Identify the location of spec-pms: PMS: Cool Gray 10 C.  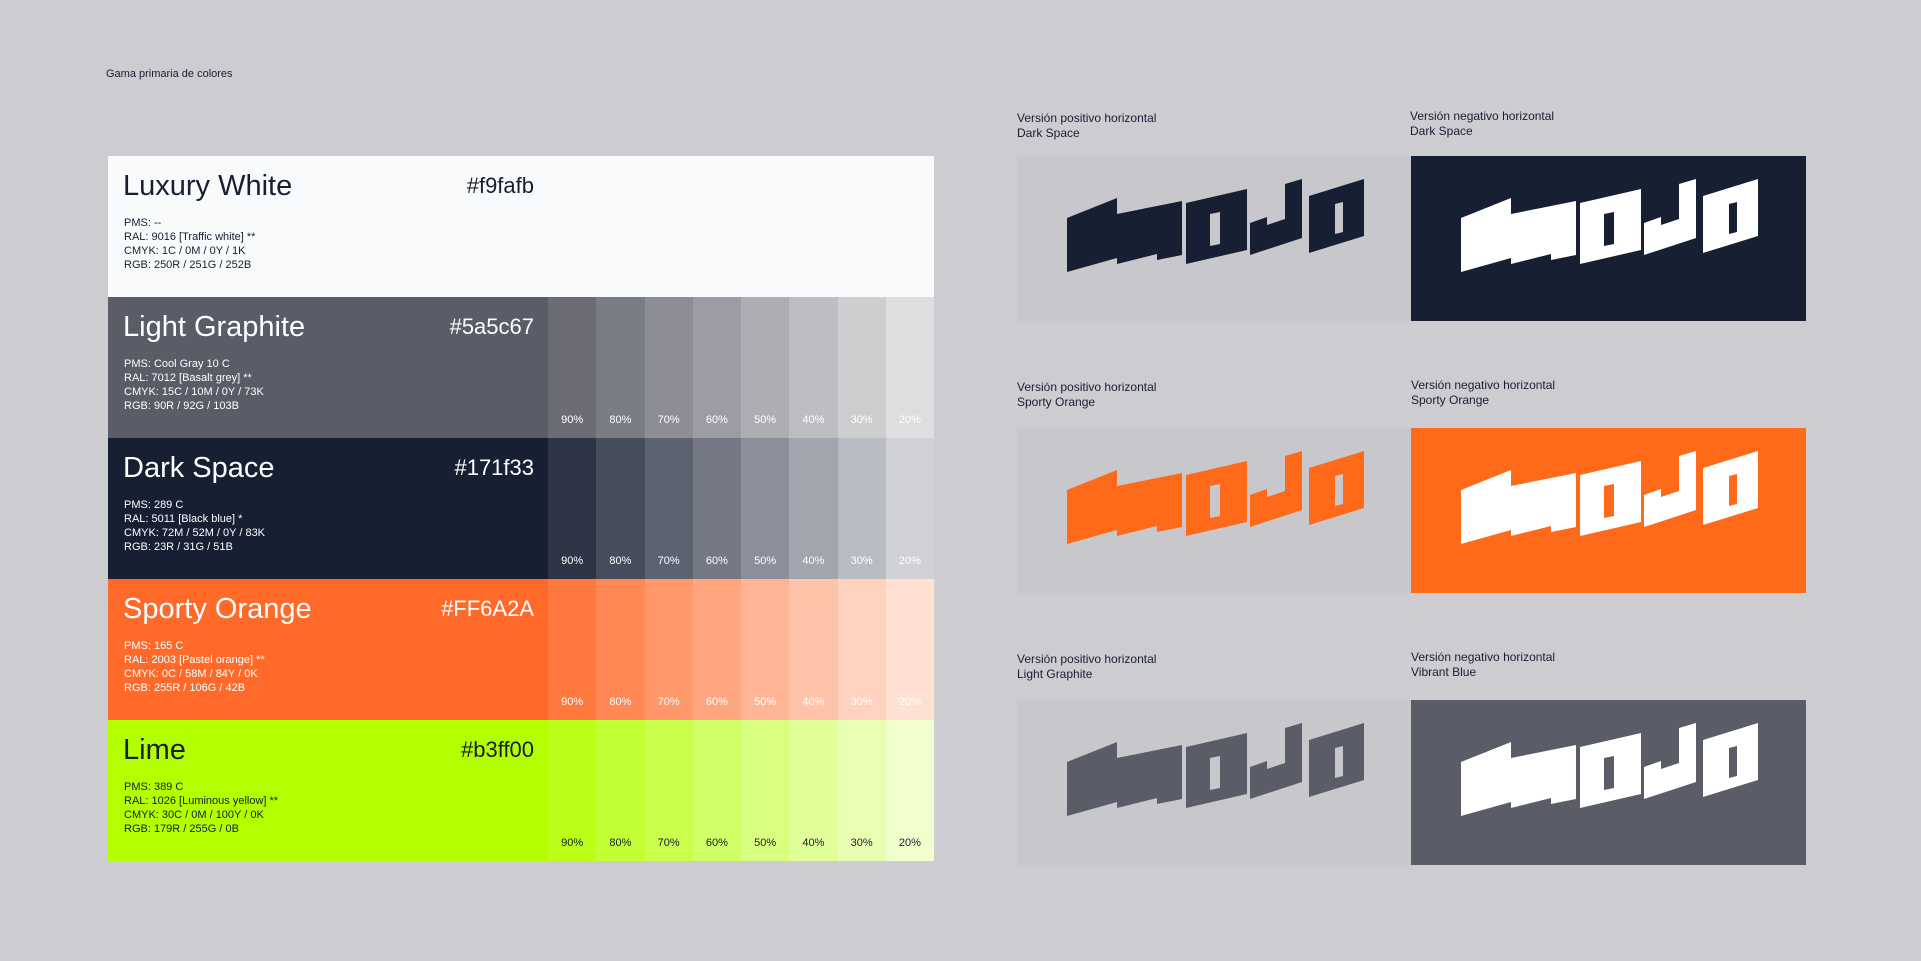
(177, 364).